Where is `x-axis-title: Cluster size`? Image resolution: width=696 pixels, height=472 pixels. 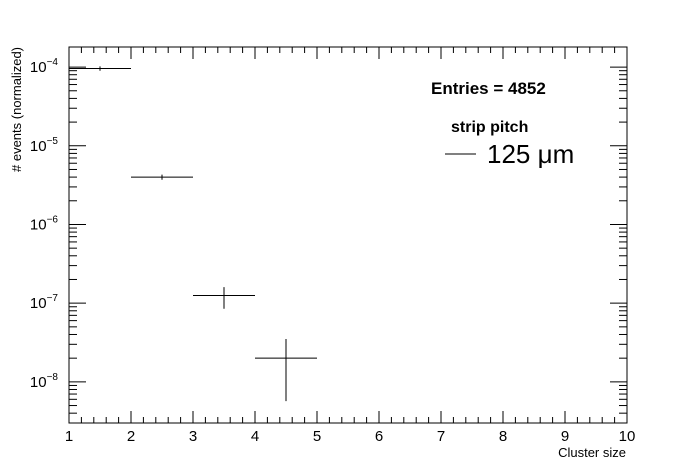
x-axis-title: Cluster size is located at coordinates (592, 452).